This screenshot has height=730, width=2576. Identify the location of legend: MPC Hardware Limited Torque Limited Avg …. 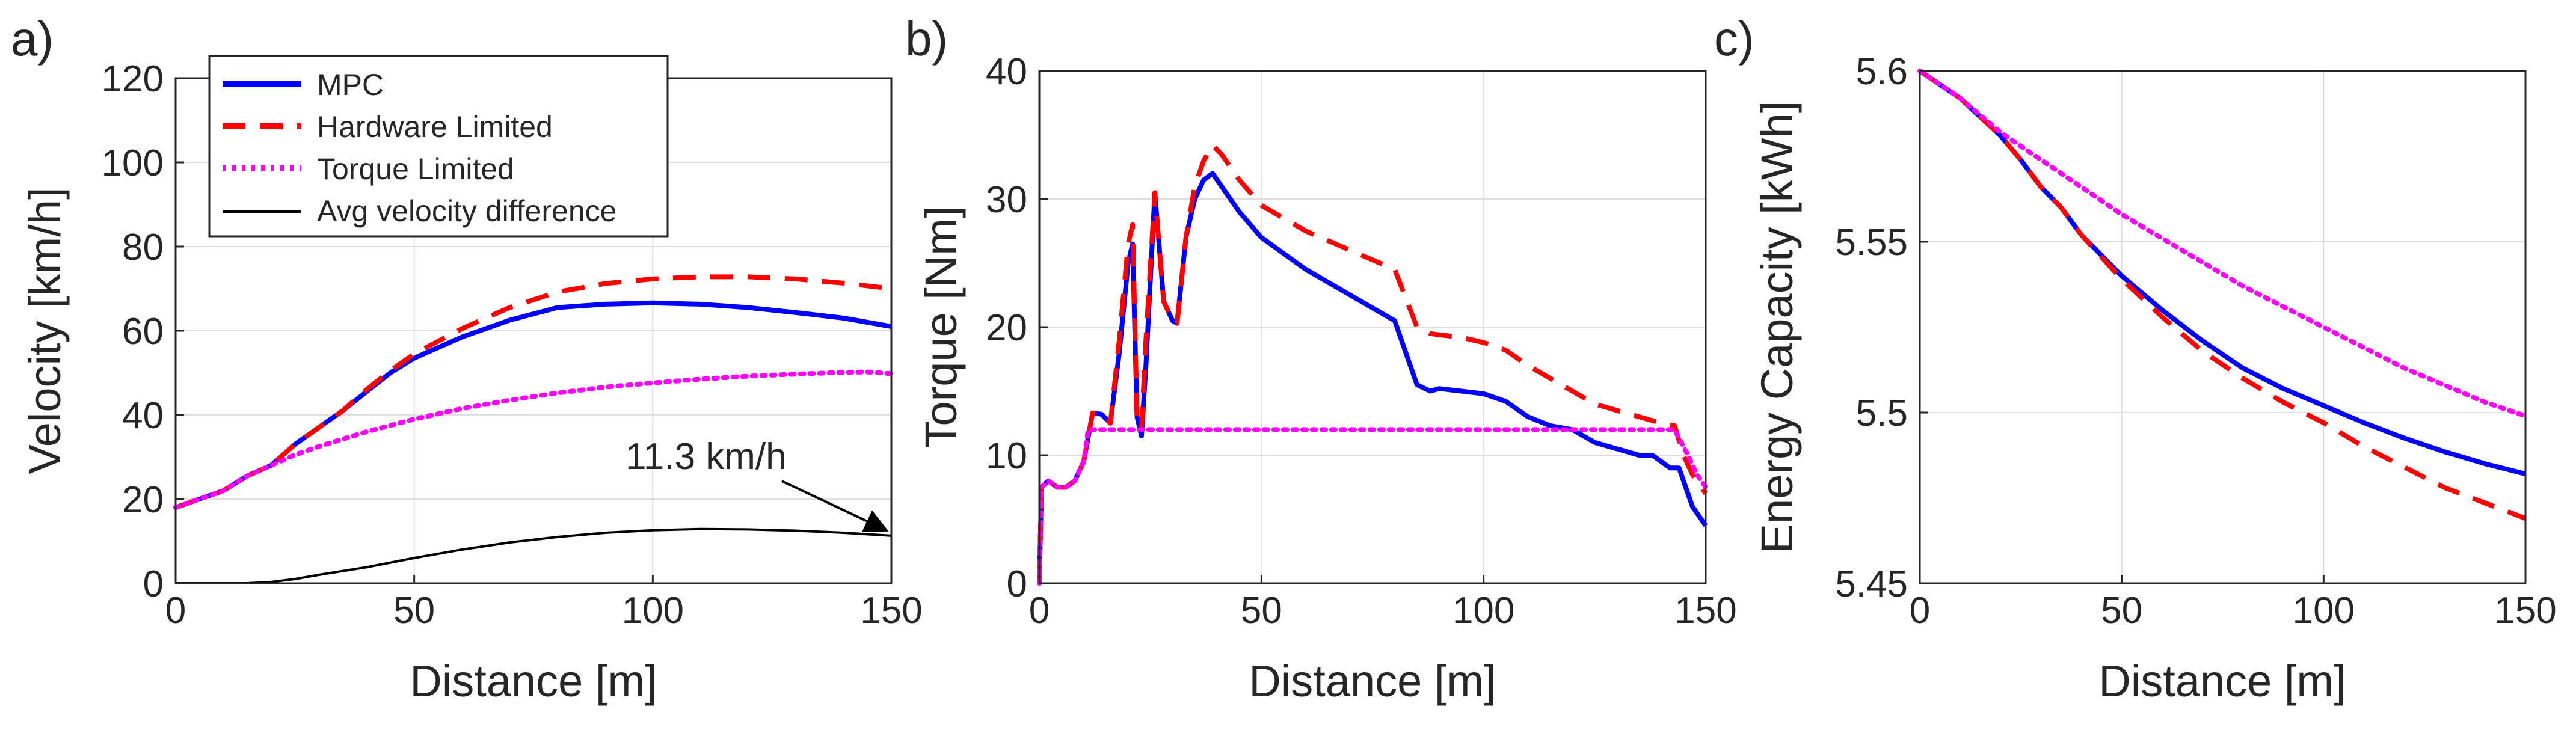
(439, 146).